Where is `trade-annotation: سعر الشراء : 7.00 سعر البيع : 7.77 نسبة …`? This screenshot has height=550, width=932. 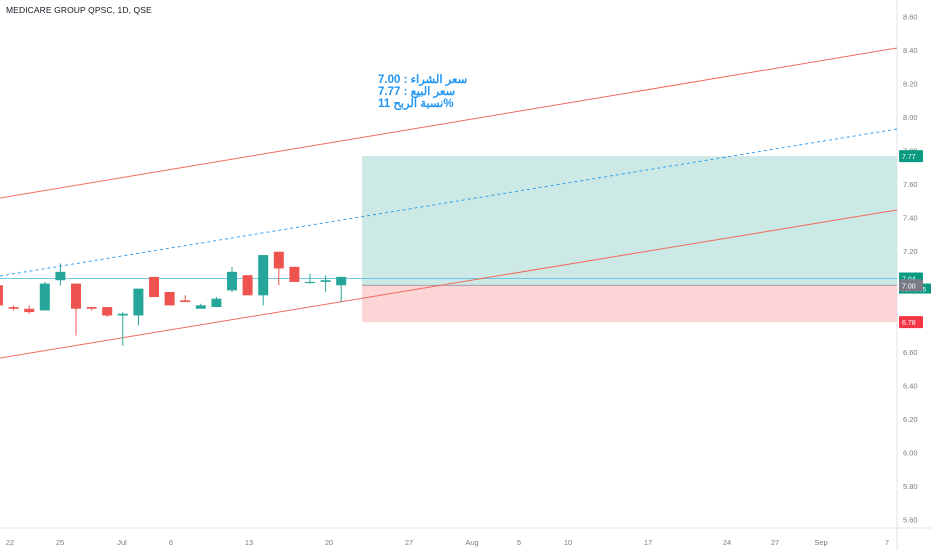 trade-annotation: سعر الشراء : 7.00 سعر البيع : 7.77 نسبة … is located at coordinates (422, 92).